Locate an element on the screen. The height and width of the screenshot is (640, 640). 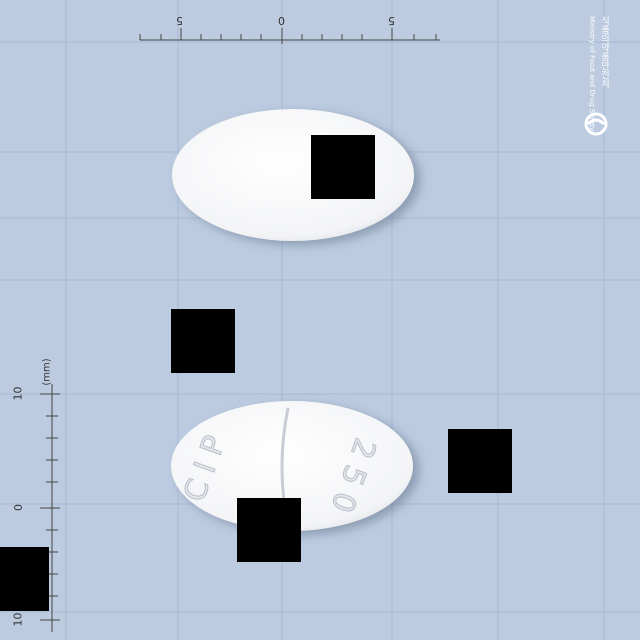
tablet-back is located at coordinates (292, 466).